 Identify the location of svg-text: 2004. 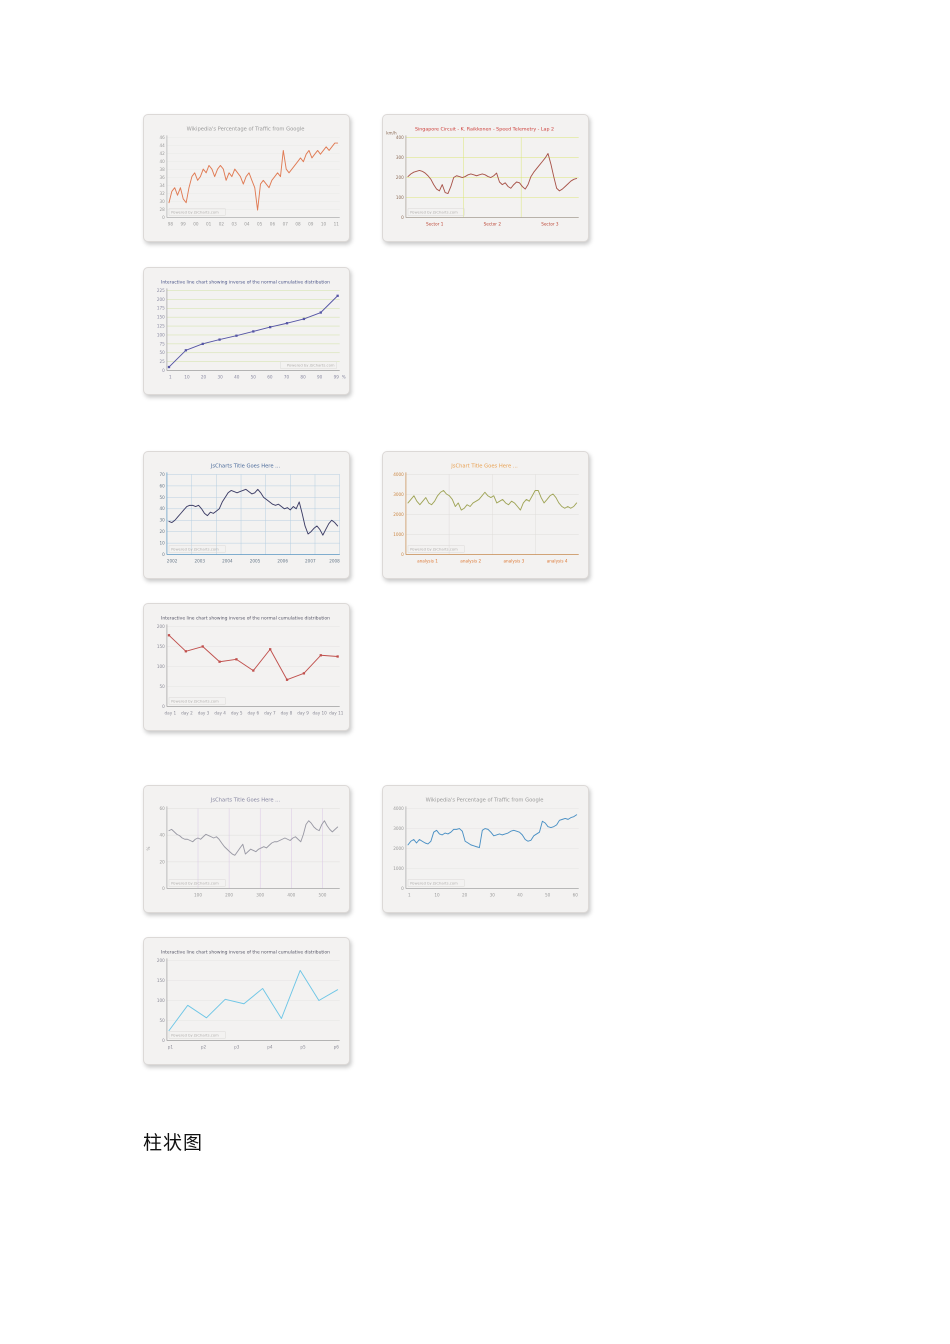
(227, 560).